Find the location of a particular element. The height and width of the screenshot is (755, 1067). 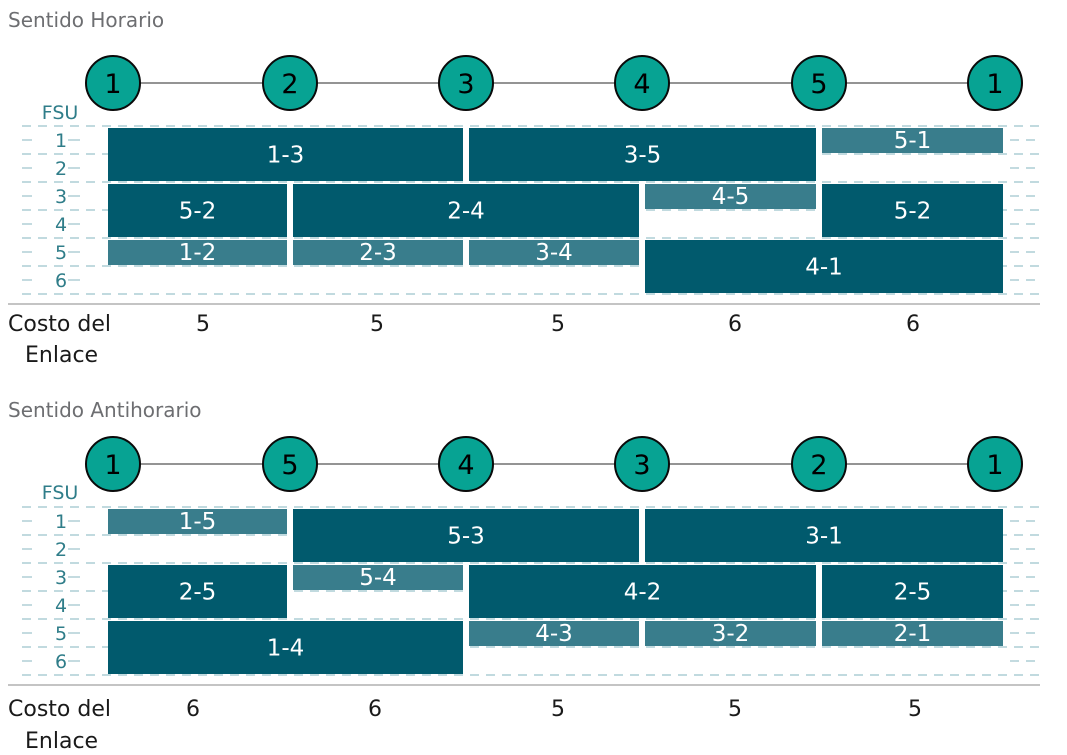

block-label: 2-1 is located at coordinates (913, 634).